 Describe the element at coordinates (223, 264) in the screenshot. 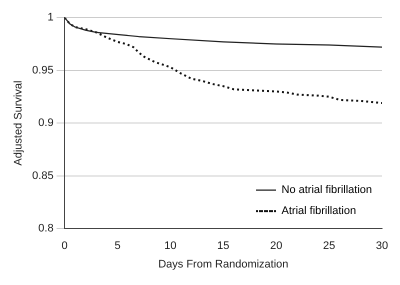

I see `x-axis-title: Days From Randomization` at that location.